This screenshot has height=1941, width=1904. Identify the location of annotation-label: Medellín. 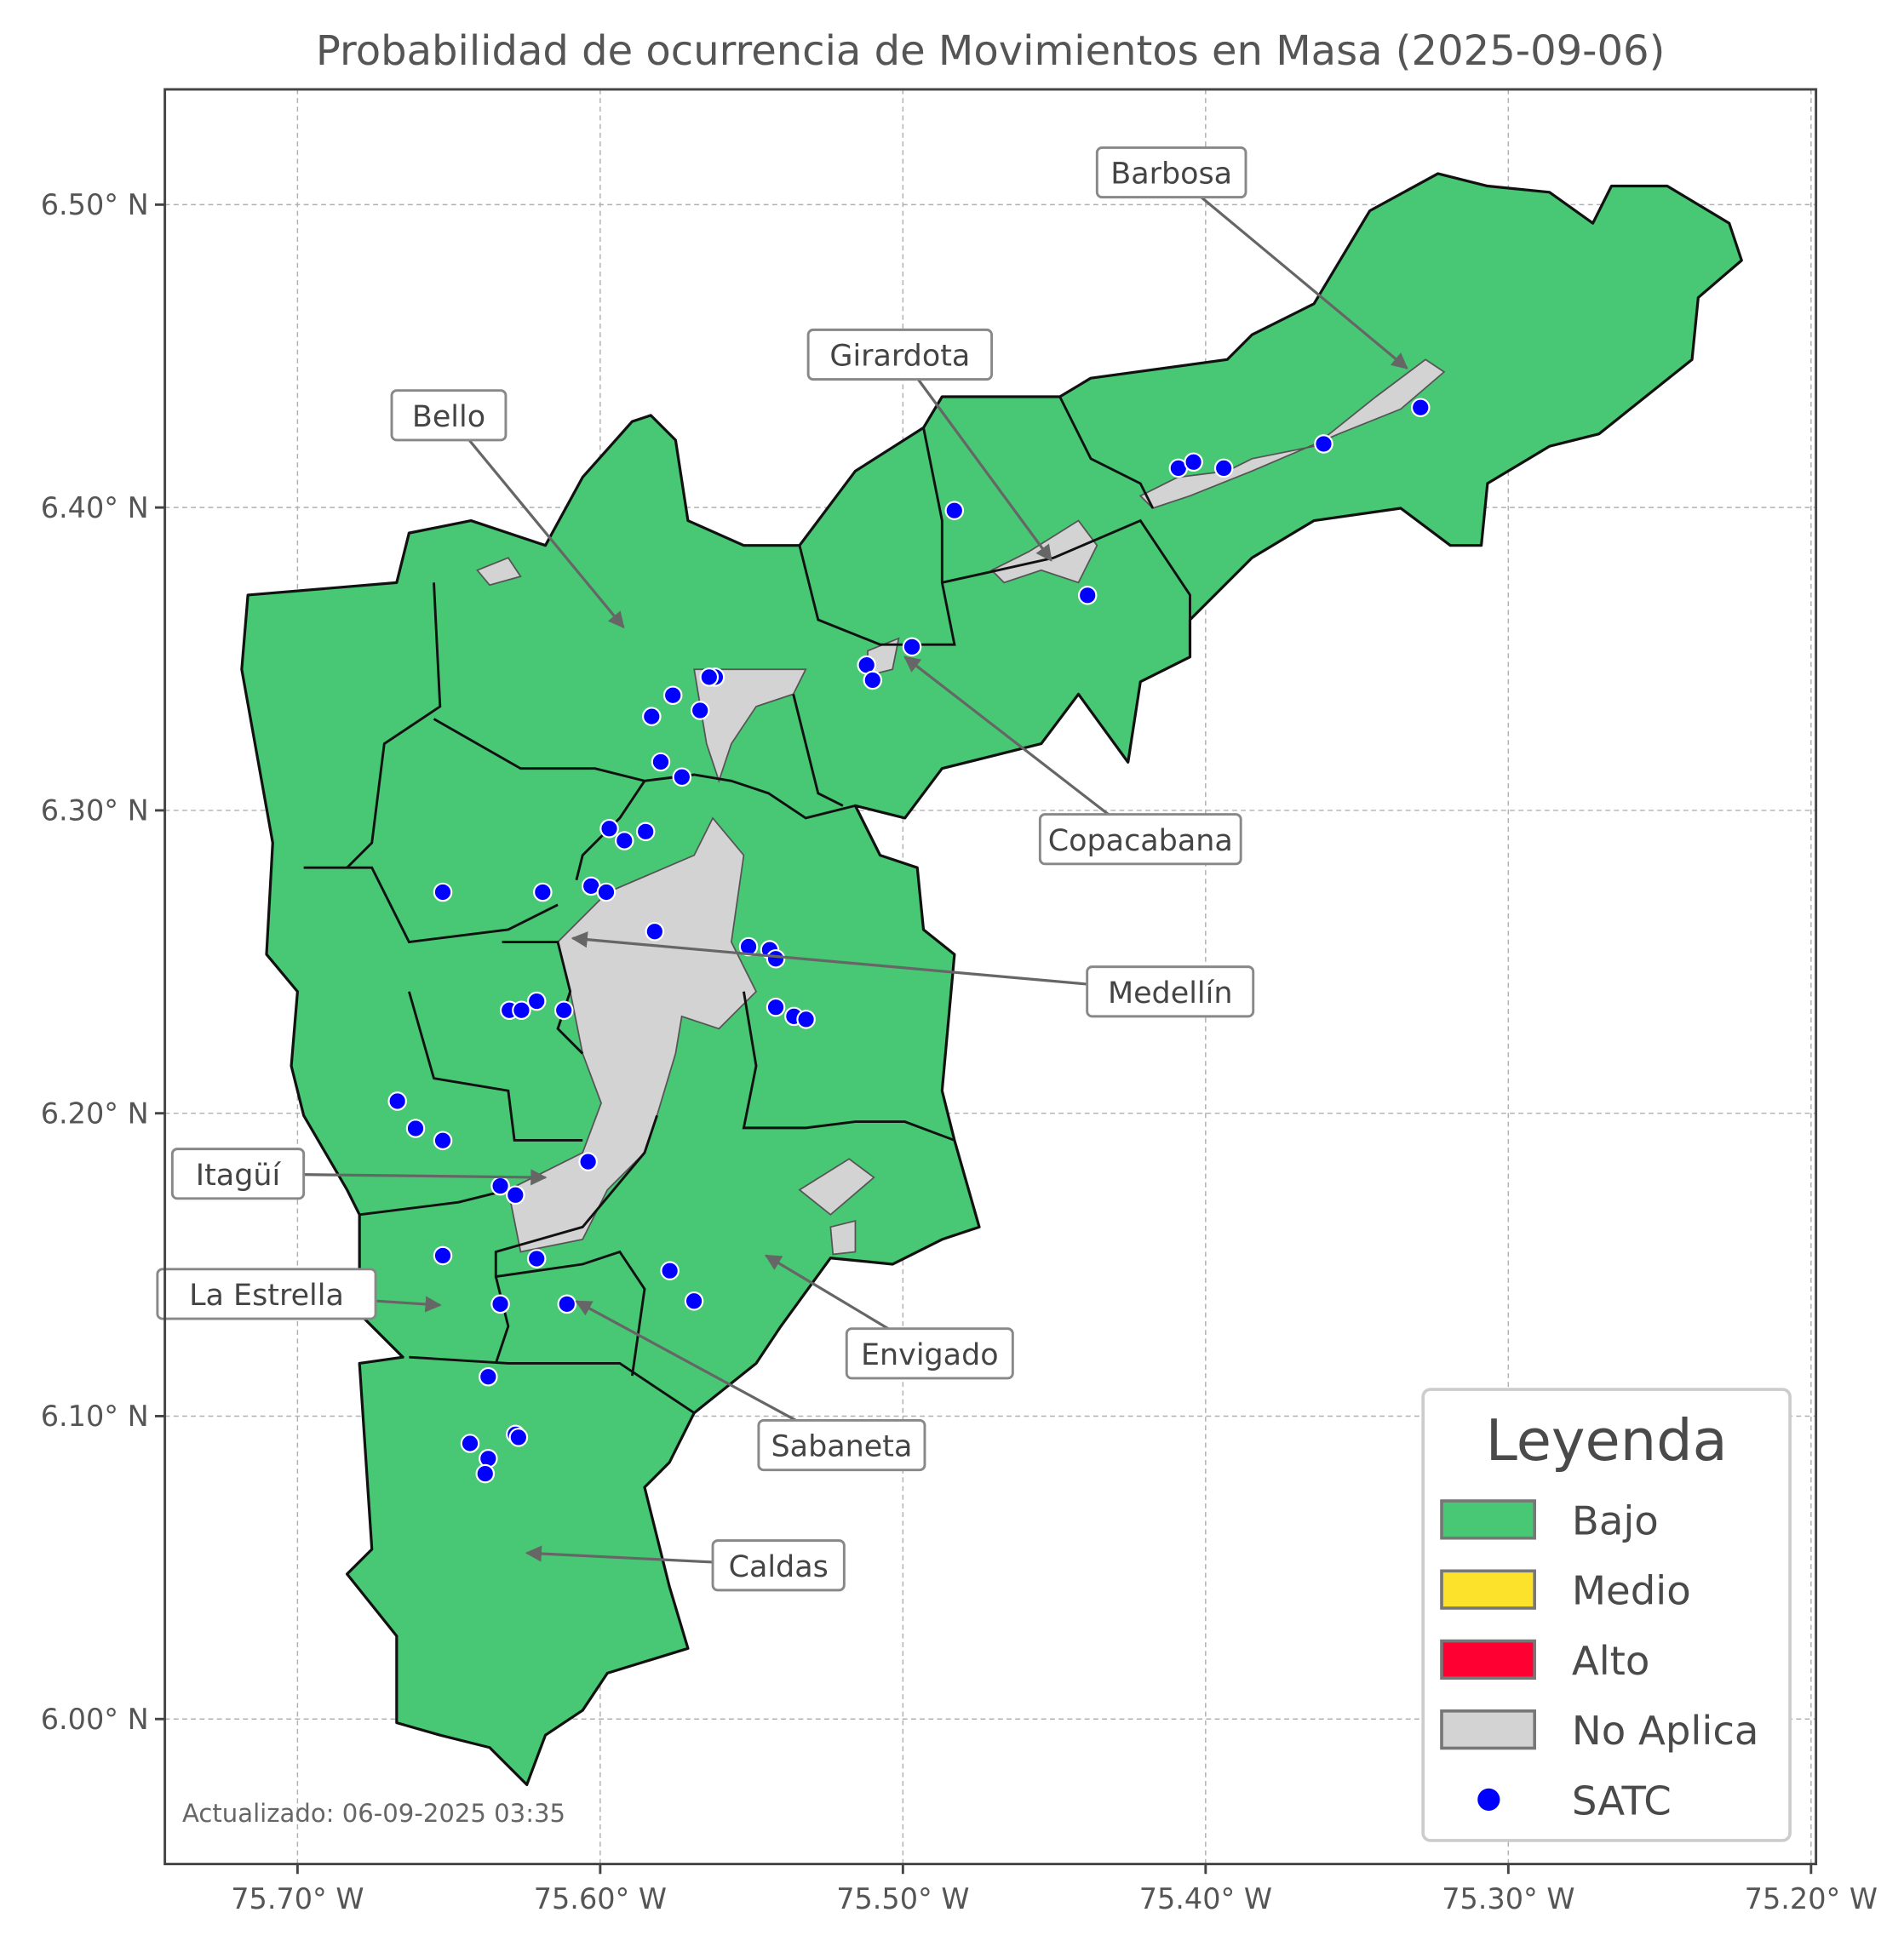
(1171, 994).